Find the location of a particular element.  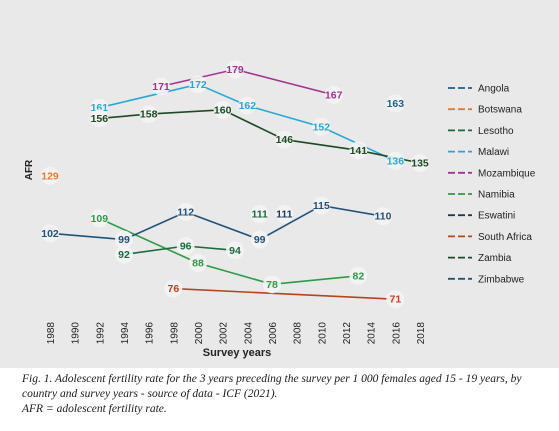

data-label-zimbabwe-5: 110 is located at coordinates (383, 217).